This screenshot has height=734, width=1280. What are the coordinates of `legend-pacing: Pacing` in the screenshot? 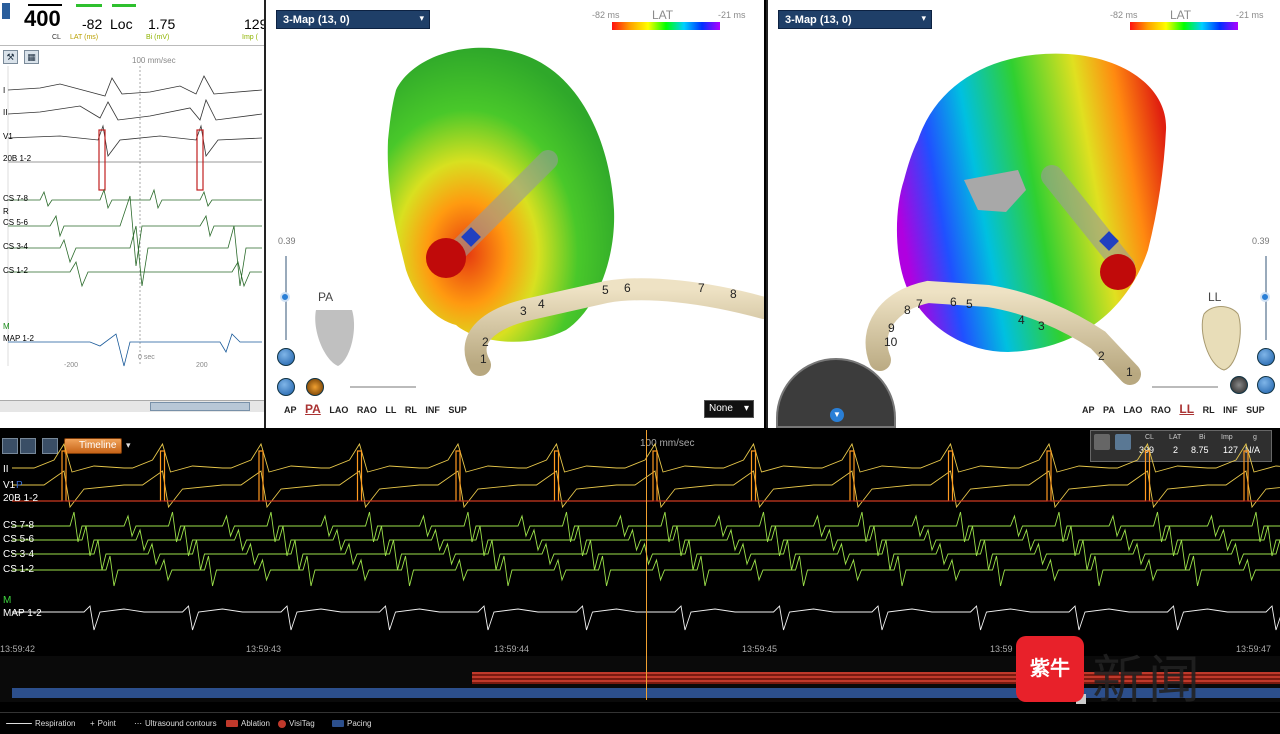 It's located at (351, 723).